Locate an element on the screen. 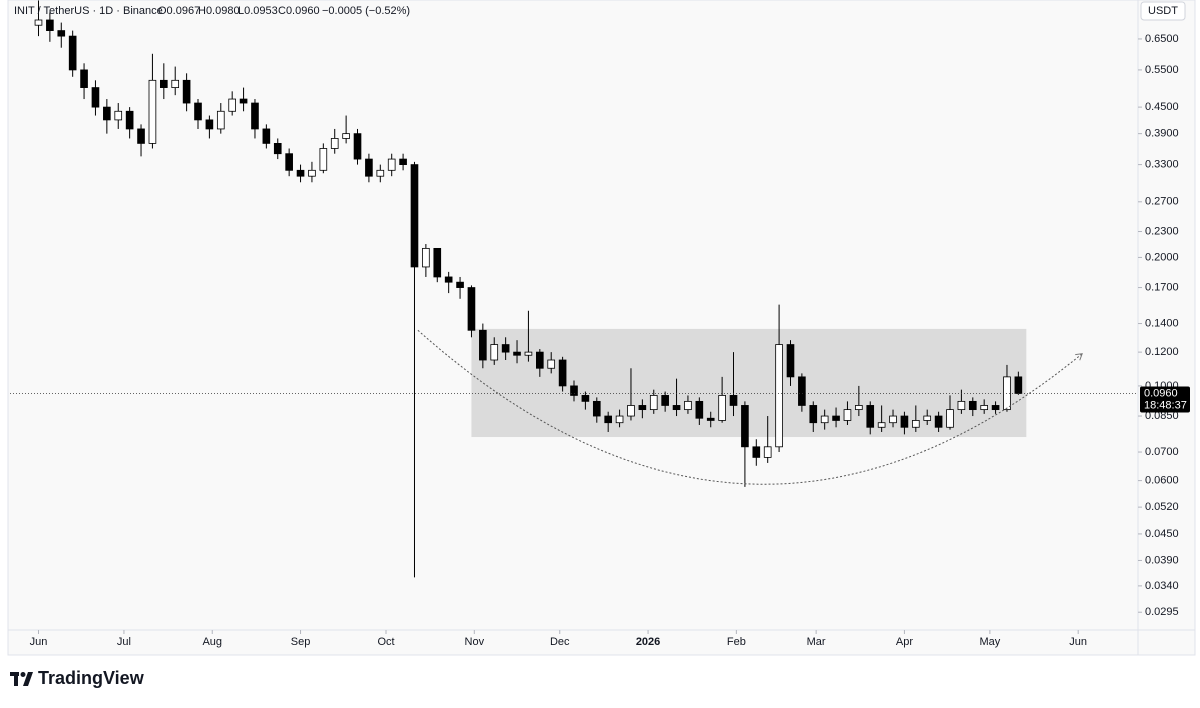  x-tick-label: Nov is located at coordinates (475, 642).